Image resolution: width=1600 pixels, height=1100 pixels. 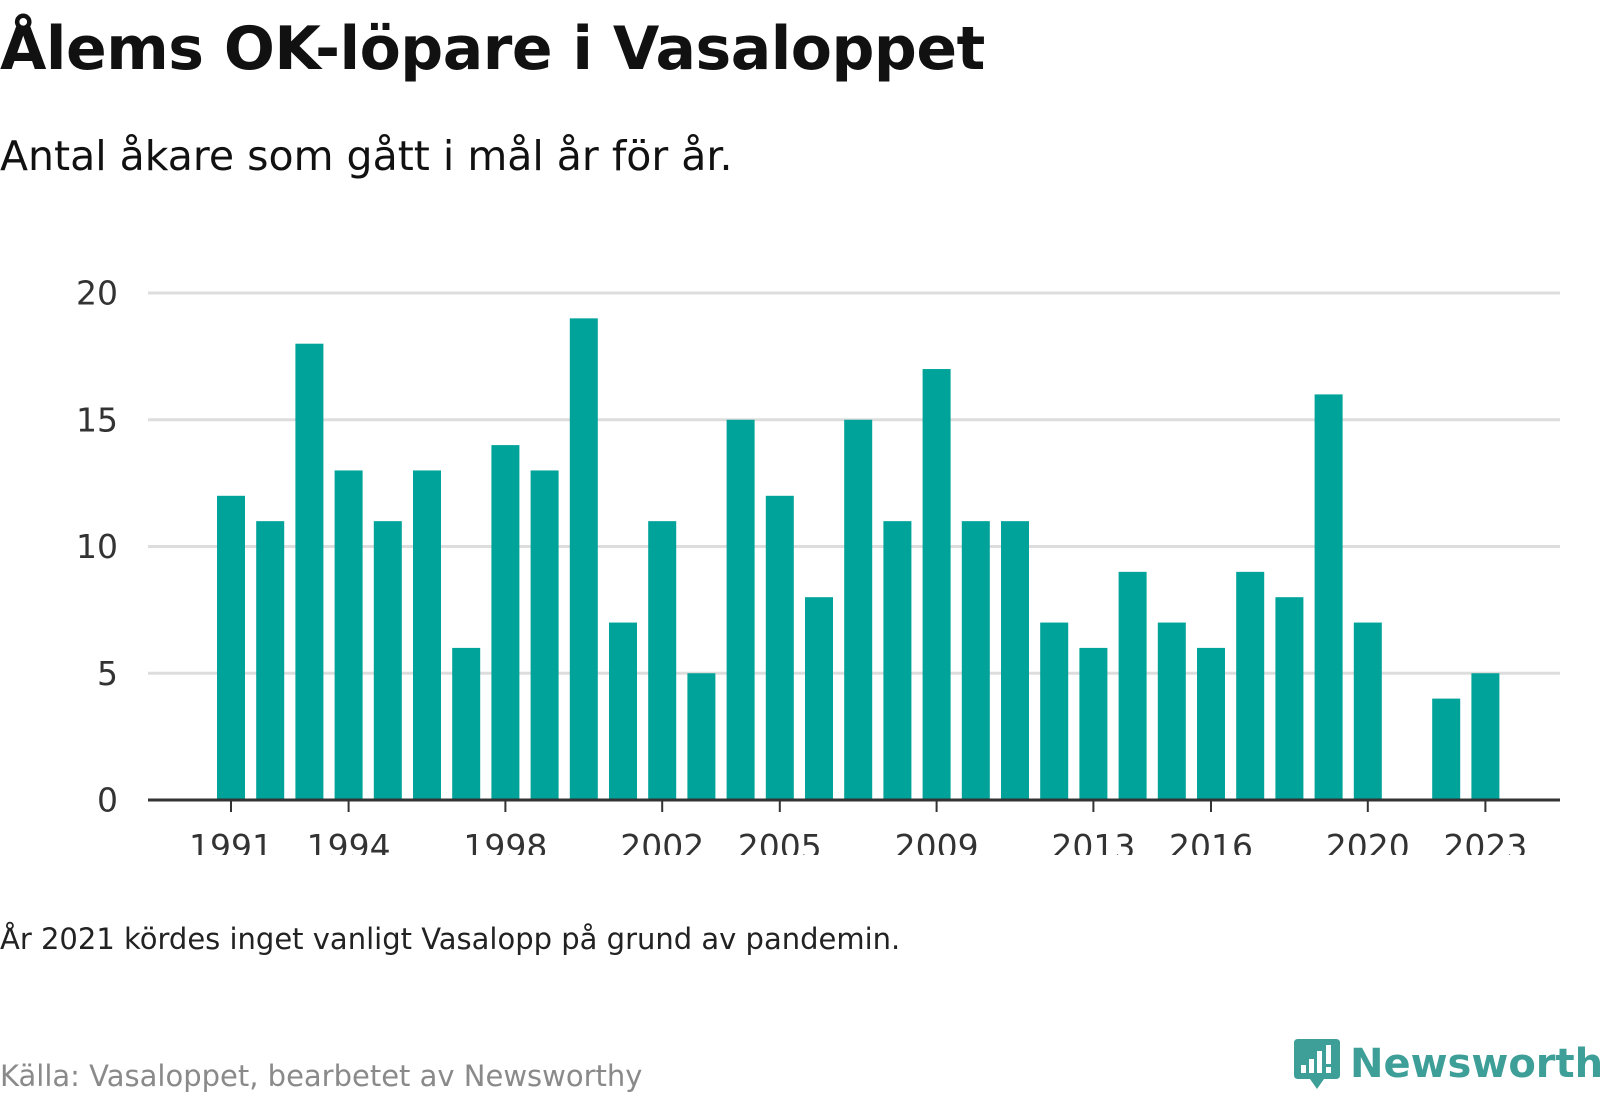 I want to click on x-tick-label: 2009, so click(x=937, y=841).